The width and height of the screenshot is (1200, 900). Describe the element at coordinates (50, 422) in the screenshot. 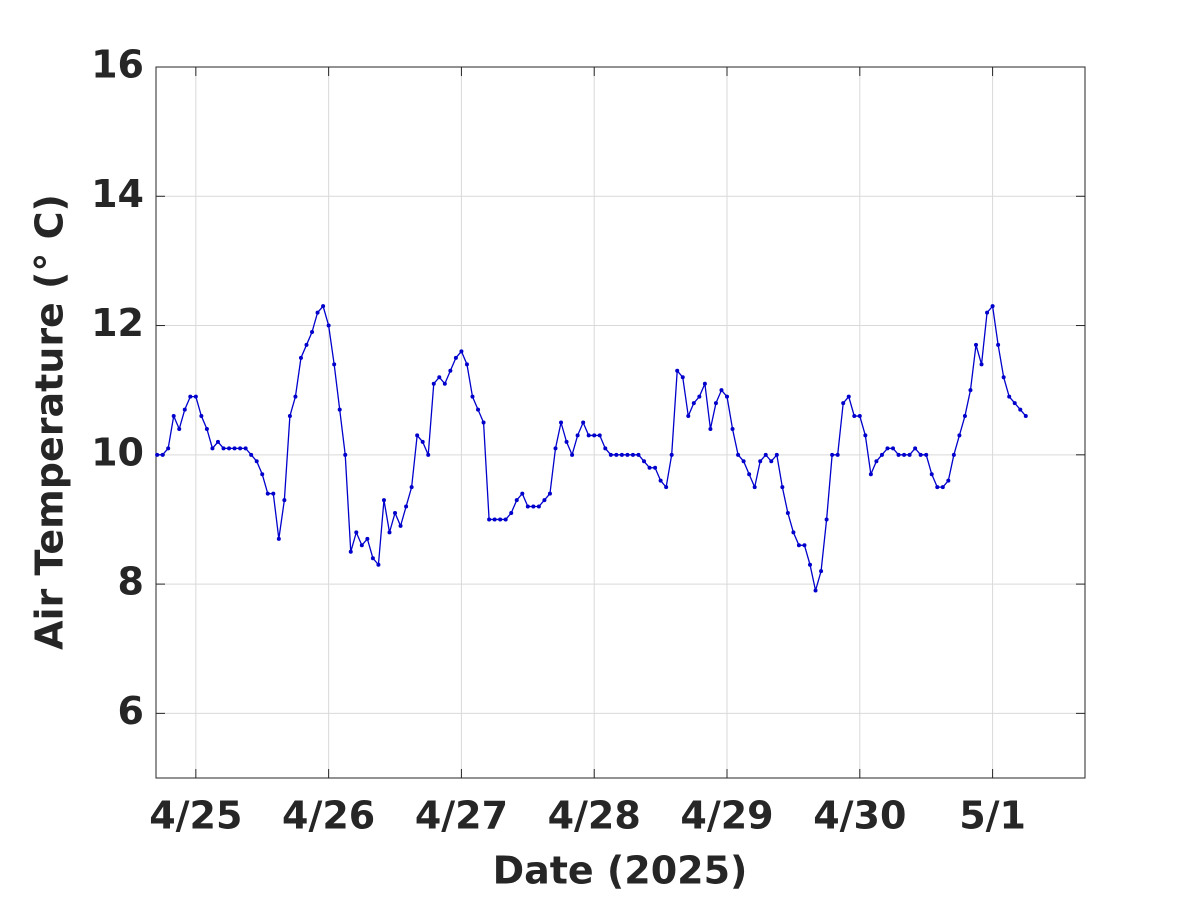

I see `y-axis-label: Air Temperature (° C)` at that location.